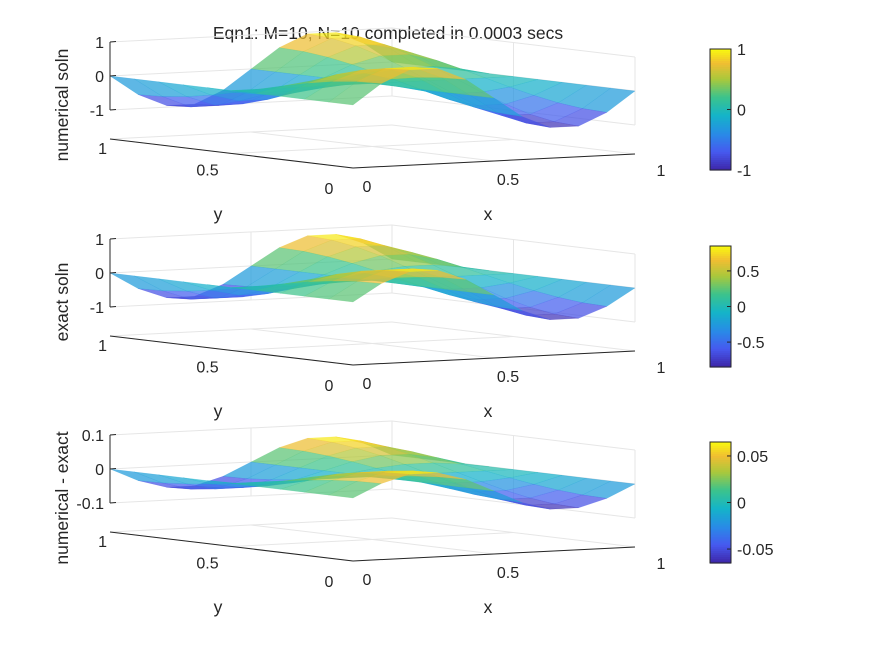 The height and width of the screenshot is (656, 875). What do you see at coordinates (751, 343) in the screenshot?
I see `colorbar-tick-label: -0.5` at bounding box center [751, 343].